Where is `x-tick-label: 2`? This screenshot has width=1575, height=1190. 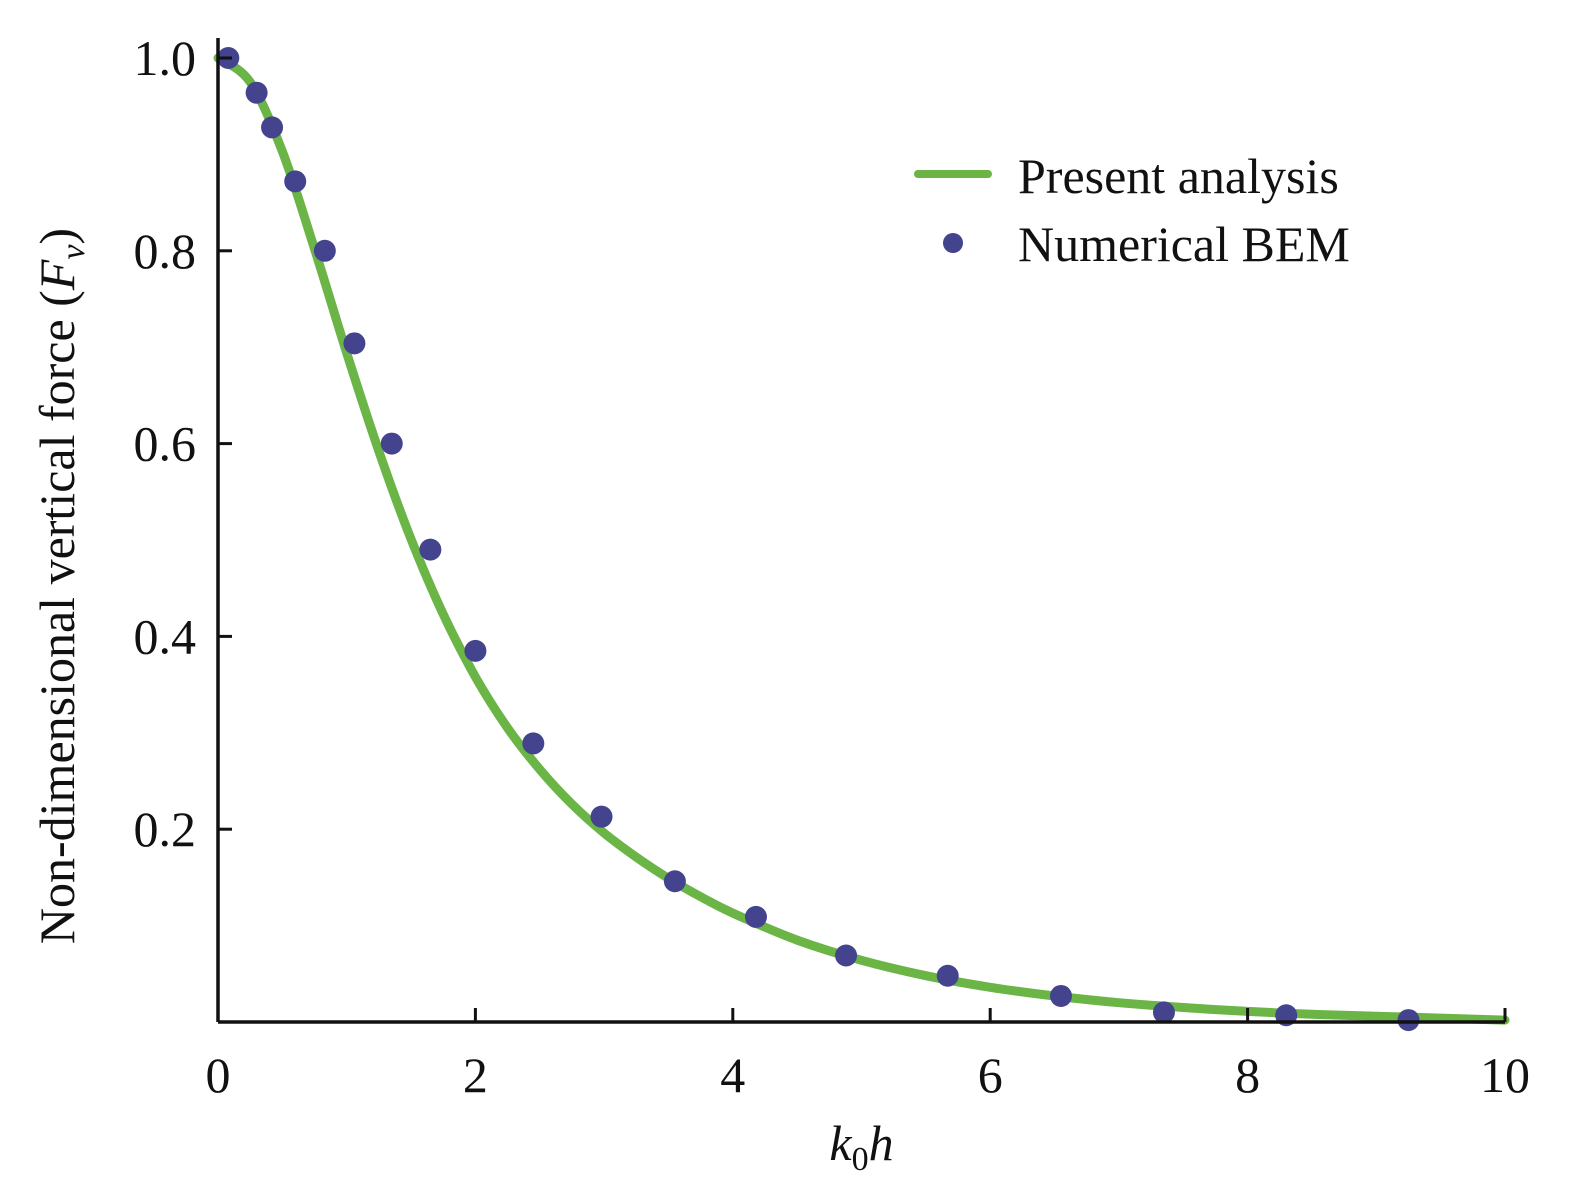 x-tick-label: 2 is located at coordinates (475, 1075).